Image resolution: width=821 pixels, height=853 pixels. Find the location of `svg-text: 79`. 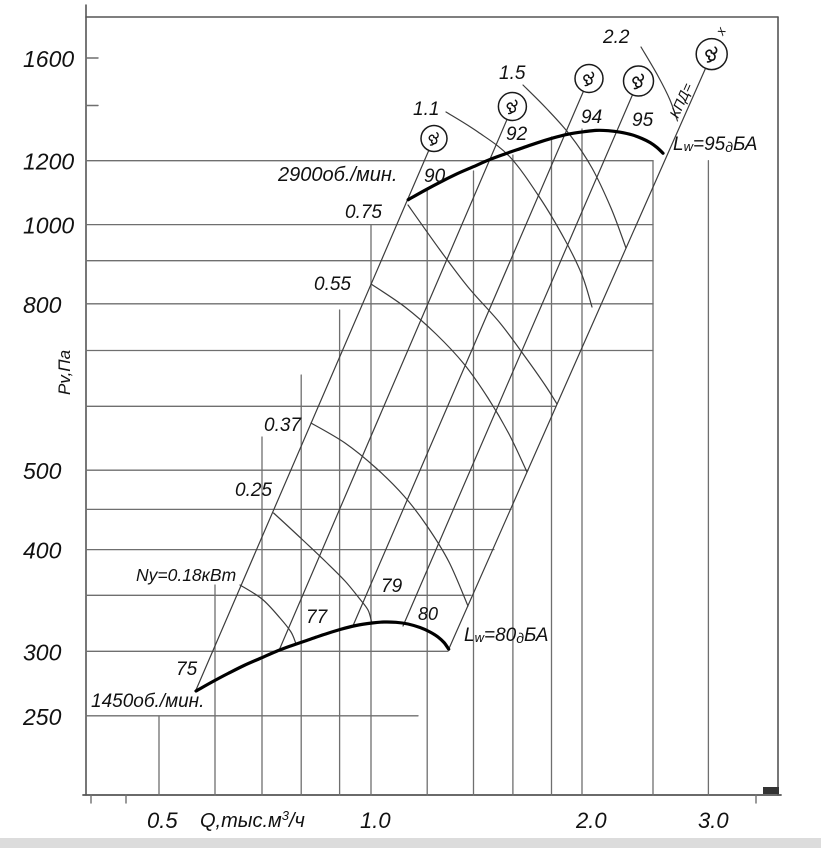

svg-text: 79 is located at coordinates (392, 586).